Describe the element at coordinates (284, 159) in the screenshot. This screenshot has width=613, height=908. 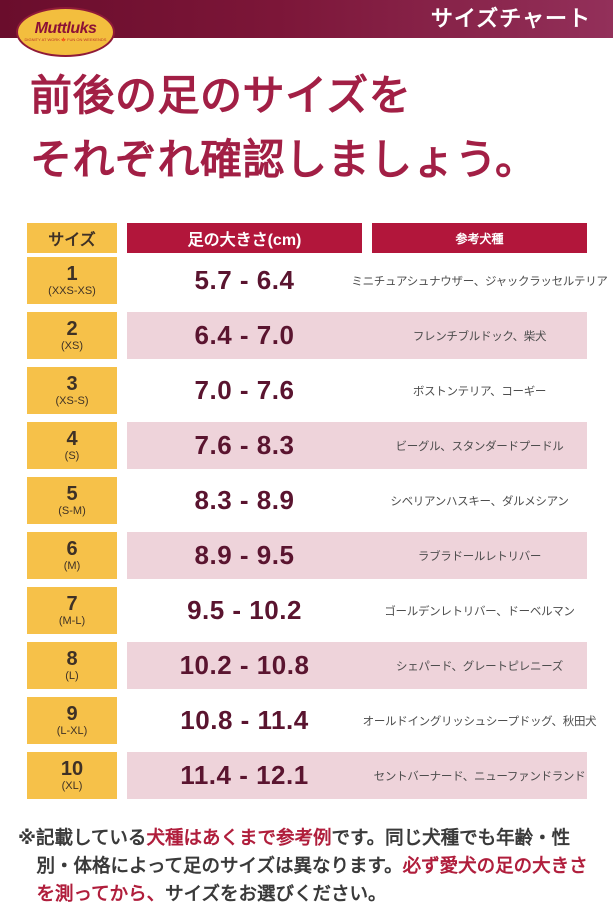
I see `main-heading-line2: それぞれ確認しましょう。` at that location.